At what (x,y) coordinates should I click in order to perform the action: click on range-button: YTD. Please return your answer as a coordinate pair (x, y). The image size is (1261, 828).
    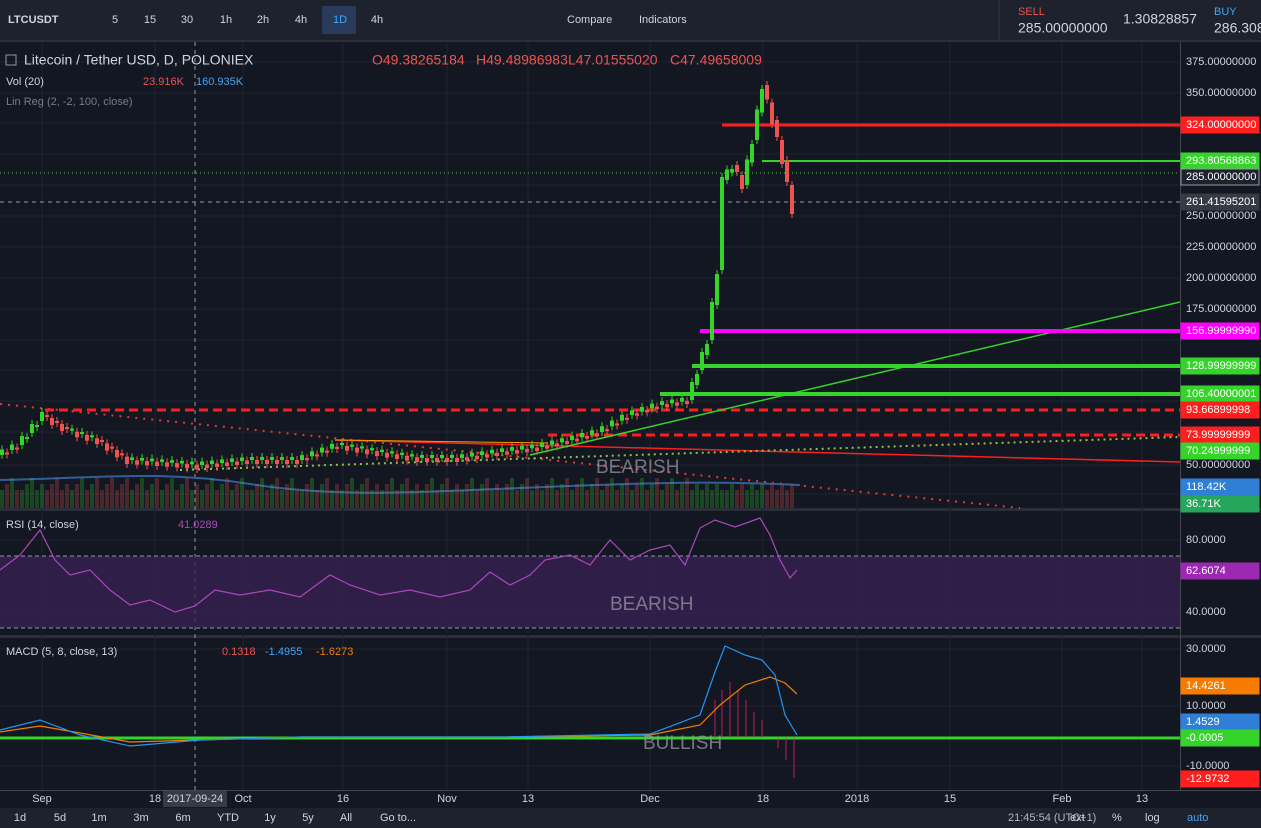
    Looking at the image, I should click on (228, 818).